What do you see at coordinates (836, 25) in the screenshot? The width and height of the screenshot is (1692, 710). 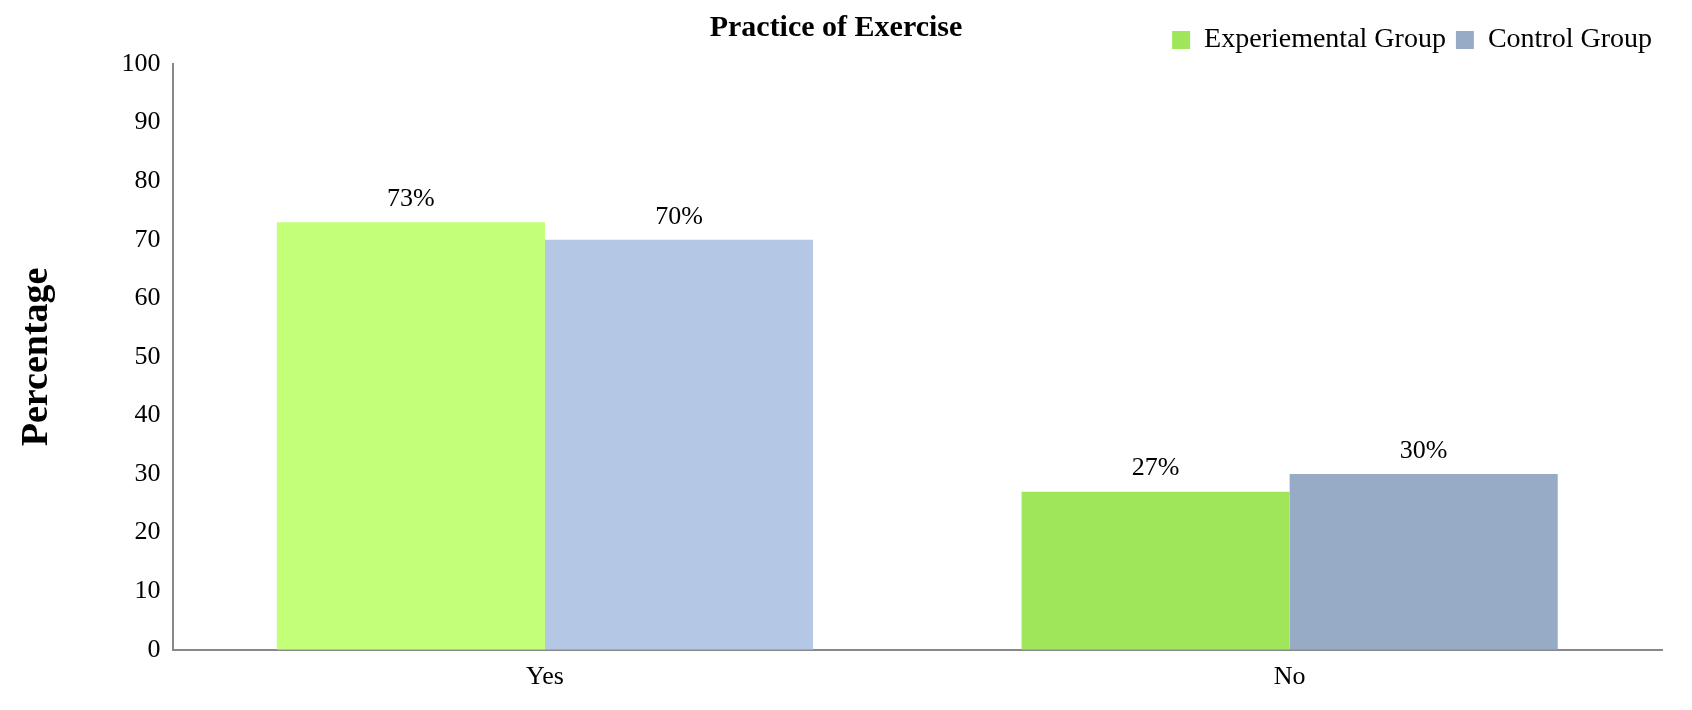 I see `chart-title: Practice of Exercise` at bounding box center [836, 25].